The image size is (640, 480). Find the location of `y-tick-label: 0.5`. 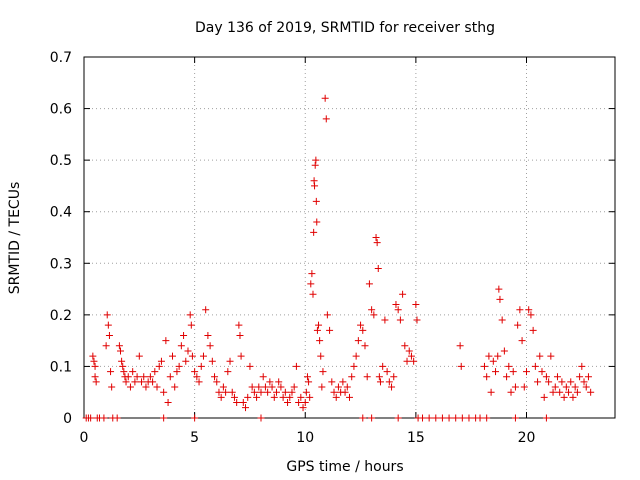

y-tick-label: 0.5 is located at coordinates (61, 161).